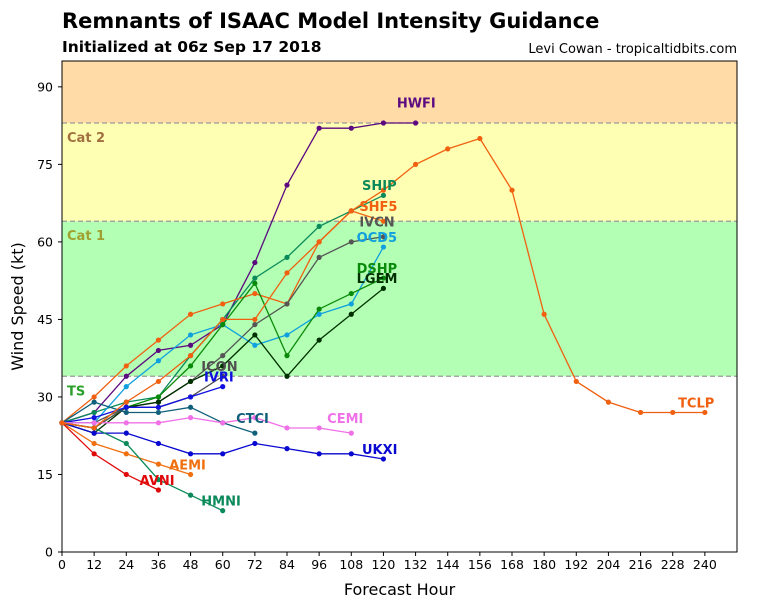 This screenshot has width=768, height=600. Describe the element at coordinates (380, 450) in the screenshot. I see `series-label-ukxi: UKXI` at that location.